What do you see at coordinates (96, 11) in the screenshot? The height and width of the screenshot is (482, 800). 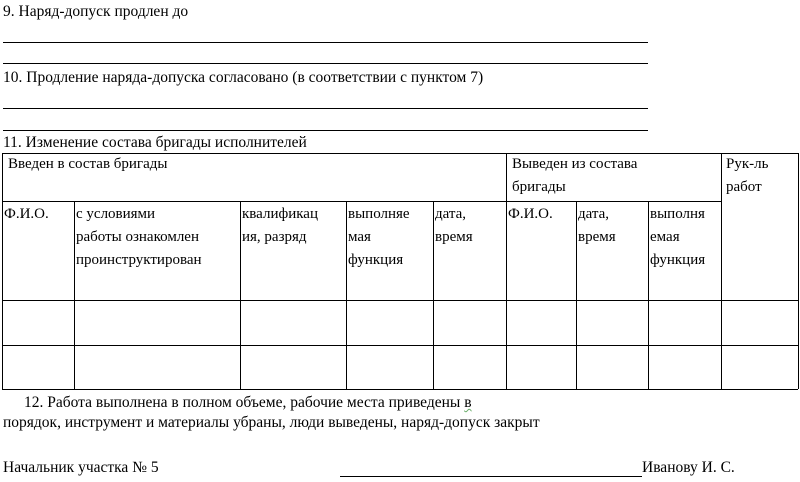 I see `item-9-label: 9. Наряд-допуск продлен до` at bounding box center [96, 11].